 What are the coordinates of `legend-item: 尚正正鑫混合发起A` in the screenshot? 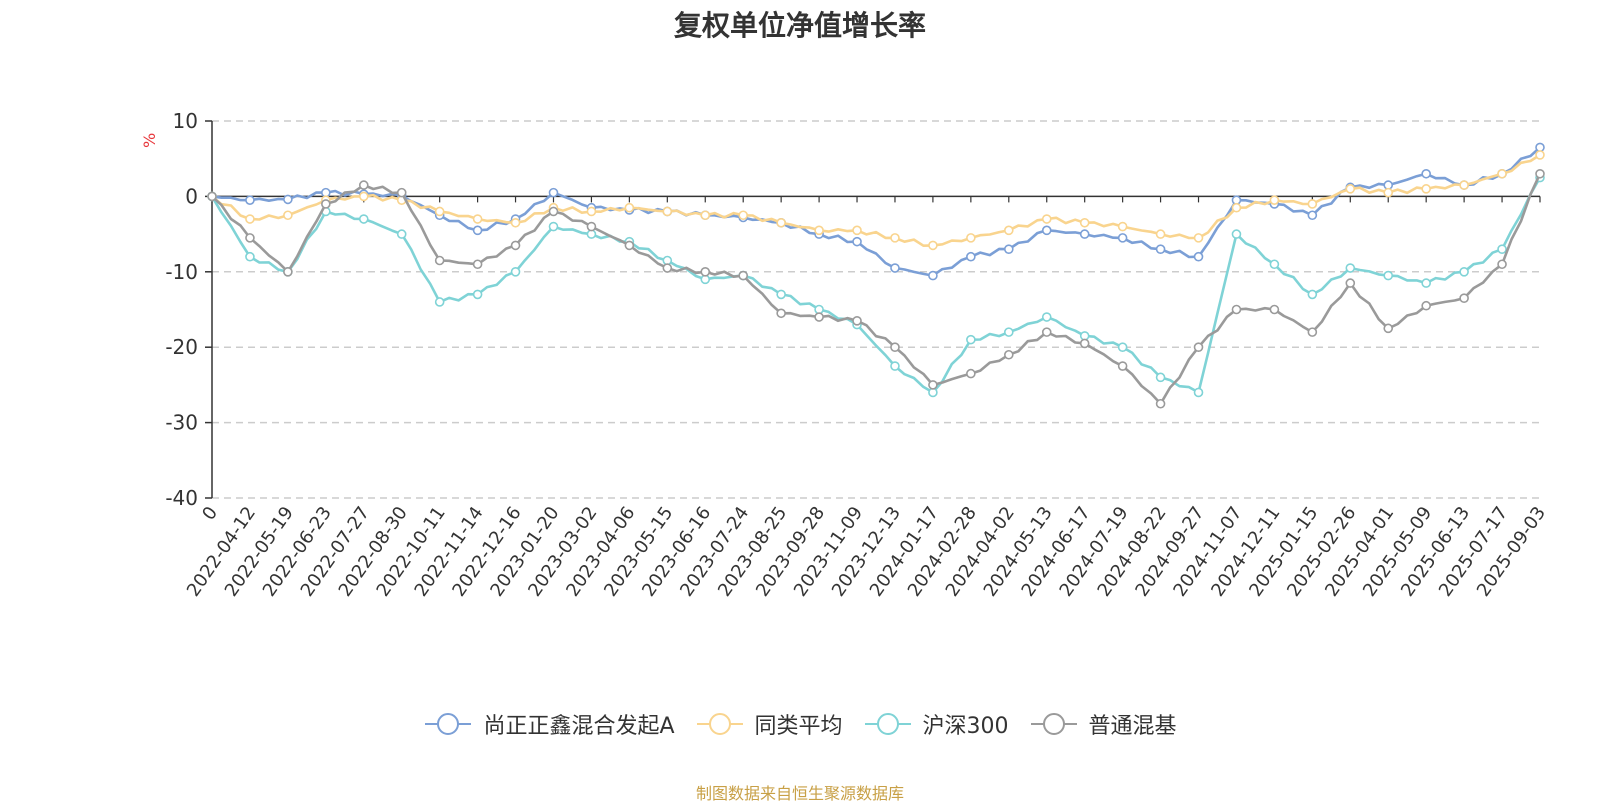 It's located at (549, 724).